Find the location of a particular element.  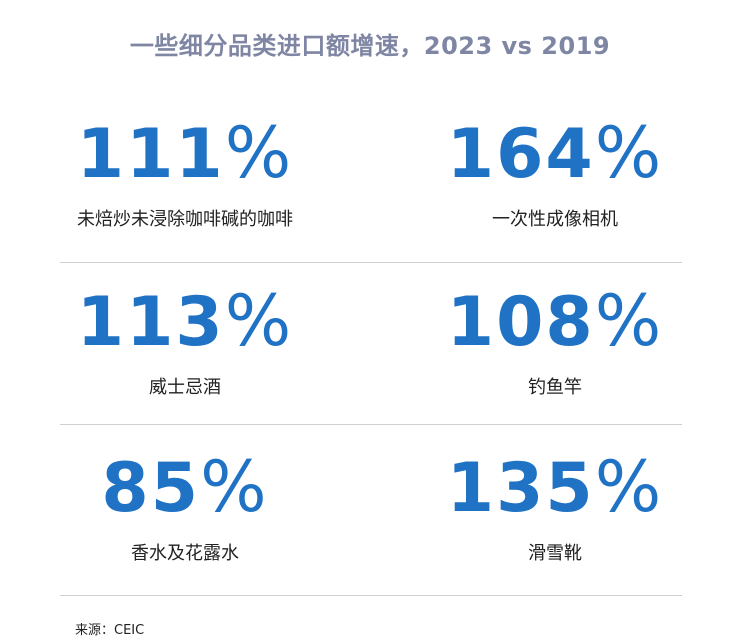

source-note: 来源：CEIC is located at coordinates (110, 630).